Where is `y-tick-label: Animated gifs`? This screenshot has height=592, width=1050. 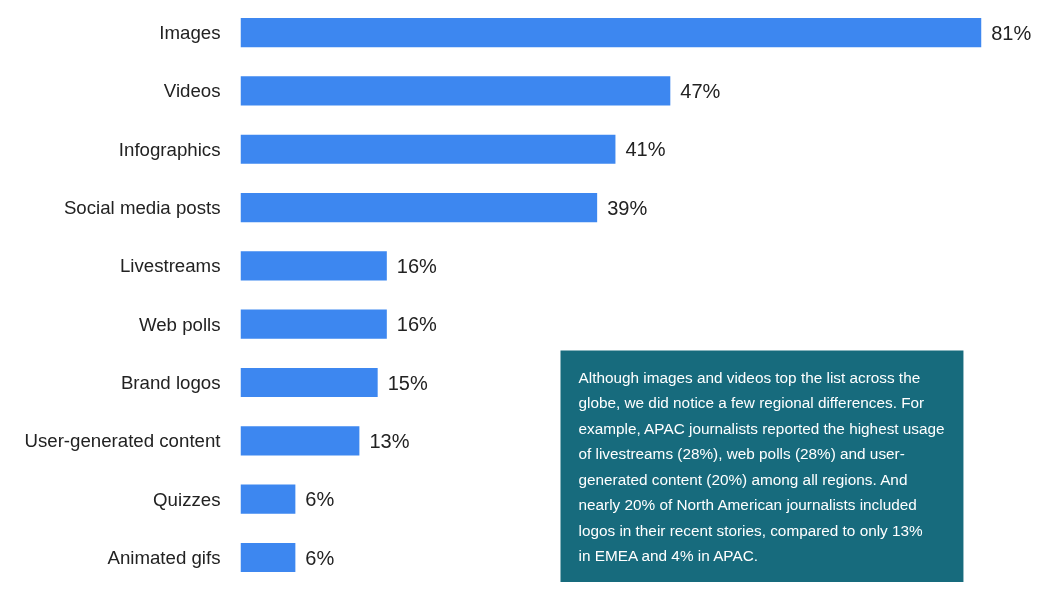 y-tick-label: Animated gifs is located at coordinates (164, 557).